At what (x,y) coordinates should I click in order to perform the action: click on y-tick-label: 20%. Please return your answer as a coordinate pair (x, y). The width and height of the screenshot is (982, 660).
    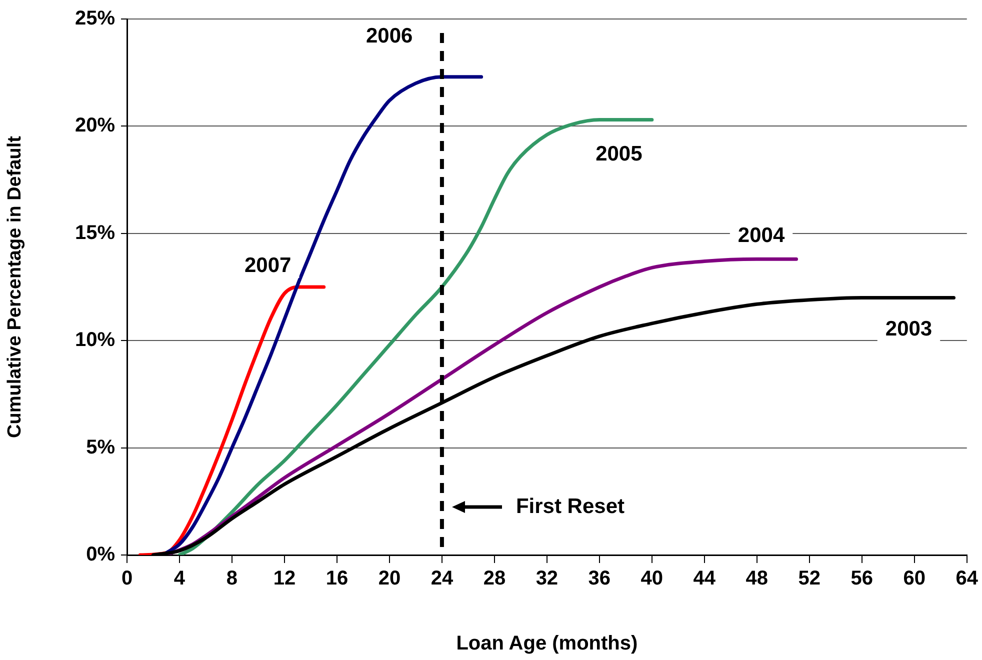
    Looking at the image, I should click on (95, 125).